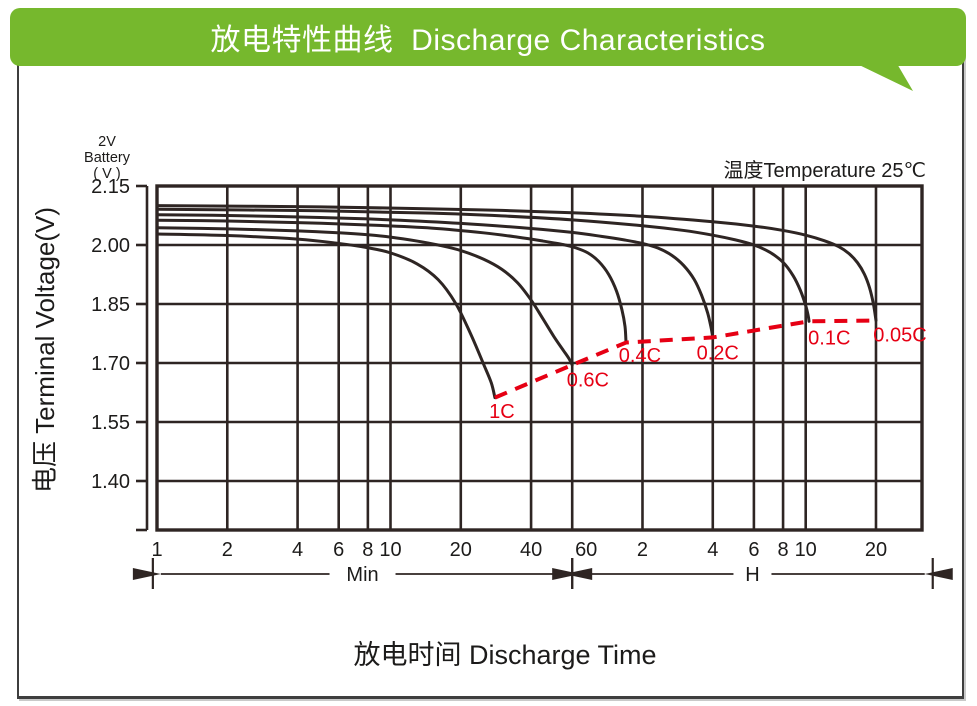 The height and width of the screenshot is (706, 977). I want to click on speech-bubble-tail-icon, so click(883, 76).